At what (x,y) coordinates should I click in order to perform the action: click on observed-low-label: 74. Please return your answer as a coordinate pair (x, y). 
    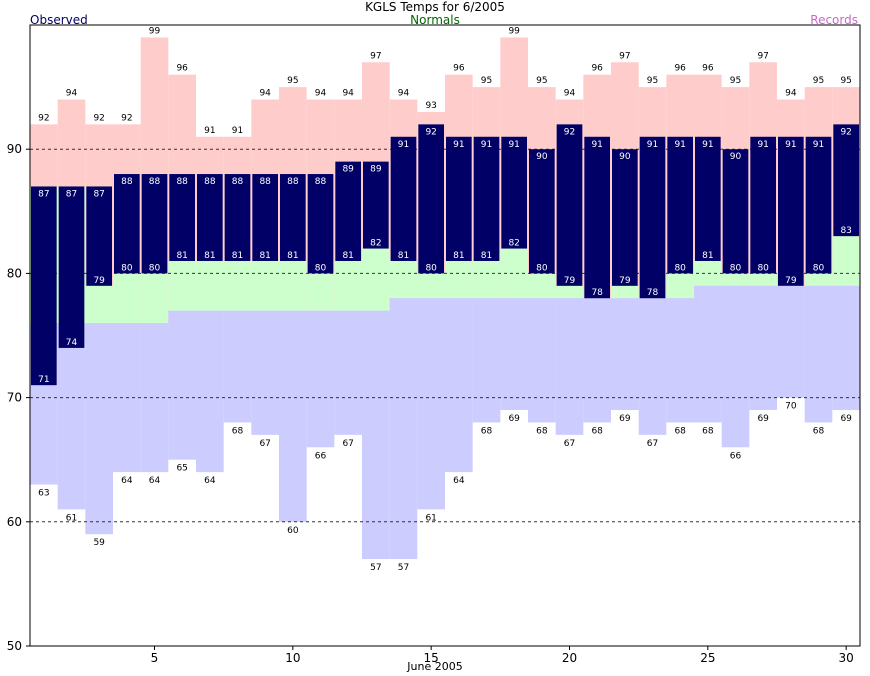
    Looking at the image, I should click on (72, 343).